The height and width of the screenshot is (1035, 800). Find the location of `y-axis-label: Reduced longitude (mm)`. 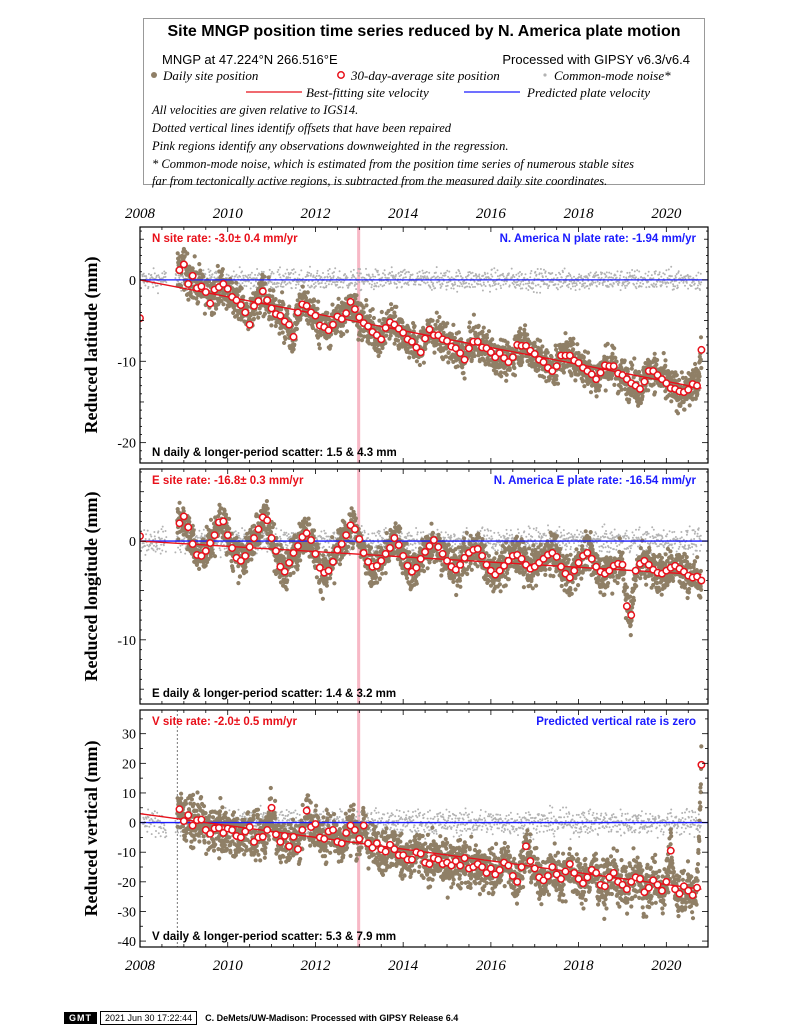

y-axis-label: Reduced longitude (mm) is located at coordinates (91, 587).